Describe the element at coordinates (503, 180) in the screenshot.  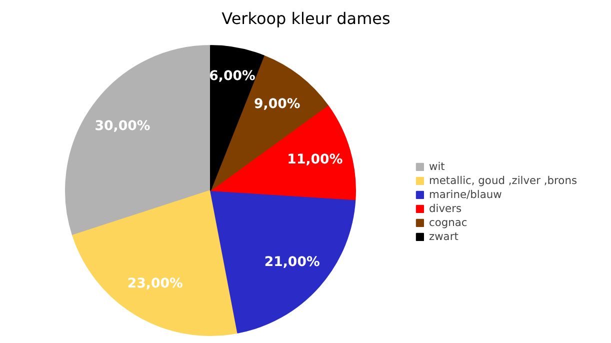
I see `legend-label: metallic, goud ,zilver ,brons` at that location.